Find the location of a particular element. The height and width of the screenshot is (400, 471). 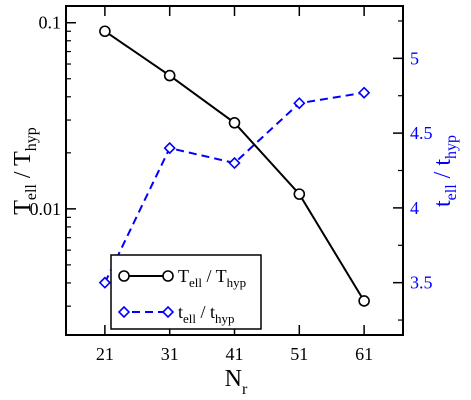

y-left-tick-label: 0.01 is located at coordinates (46, 209).